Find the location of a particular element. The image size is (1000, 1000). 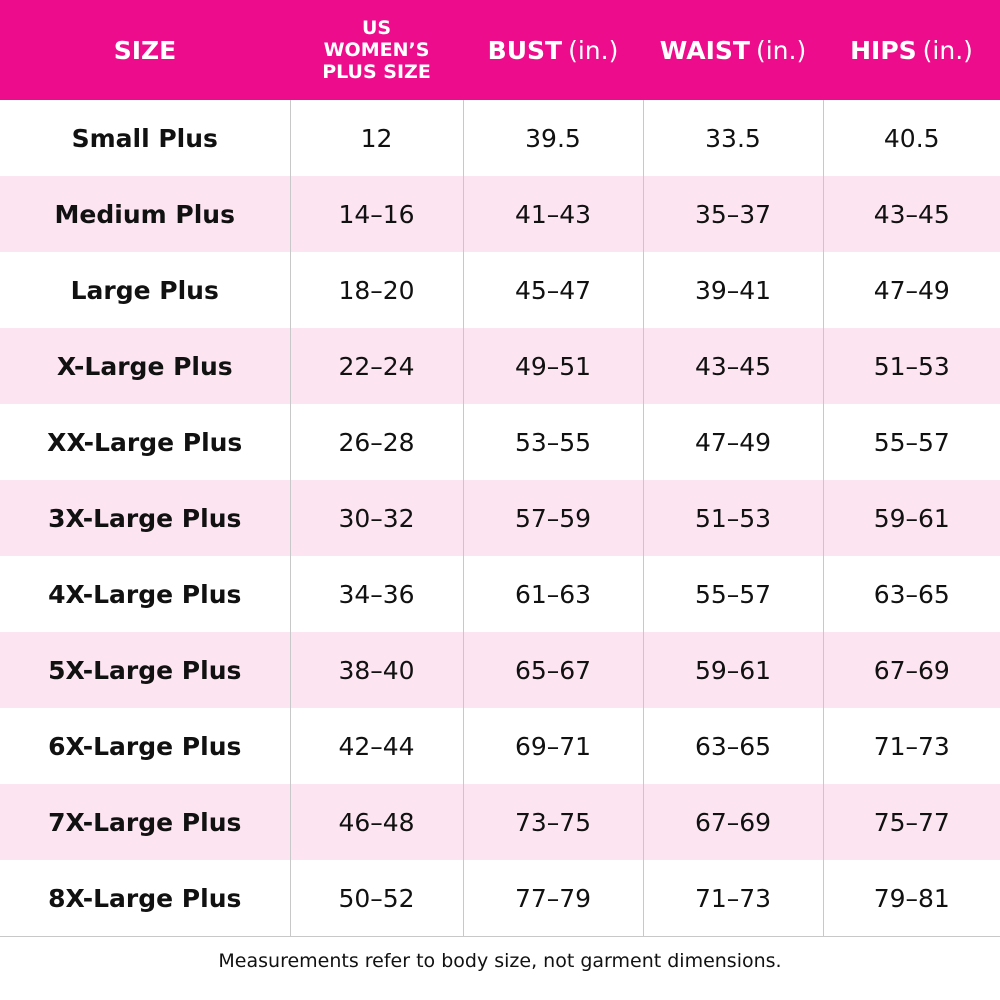

table-row: X-Large Plus 22–24 49–51 43–45 51–53 is located at coordinates (500, 366).